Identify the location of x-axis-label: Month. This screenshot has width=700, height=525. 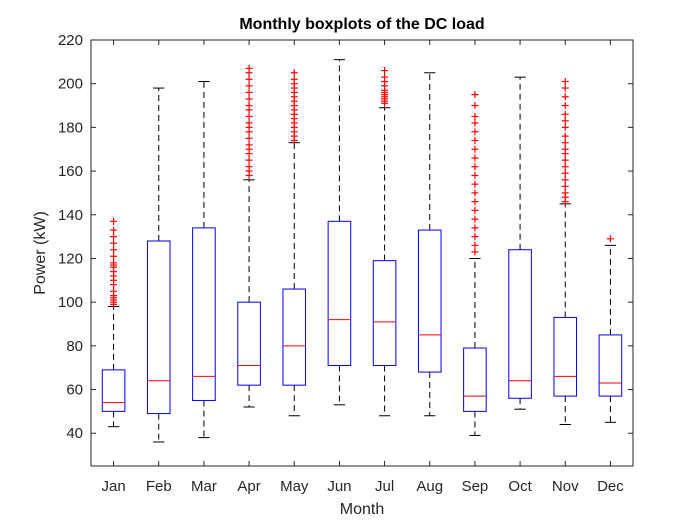
(362, 509).